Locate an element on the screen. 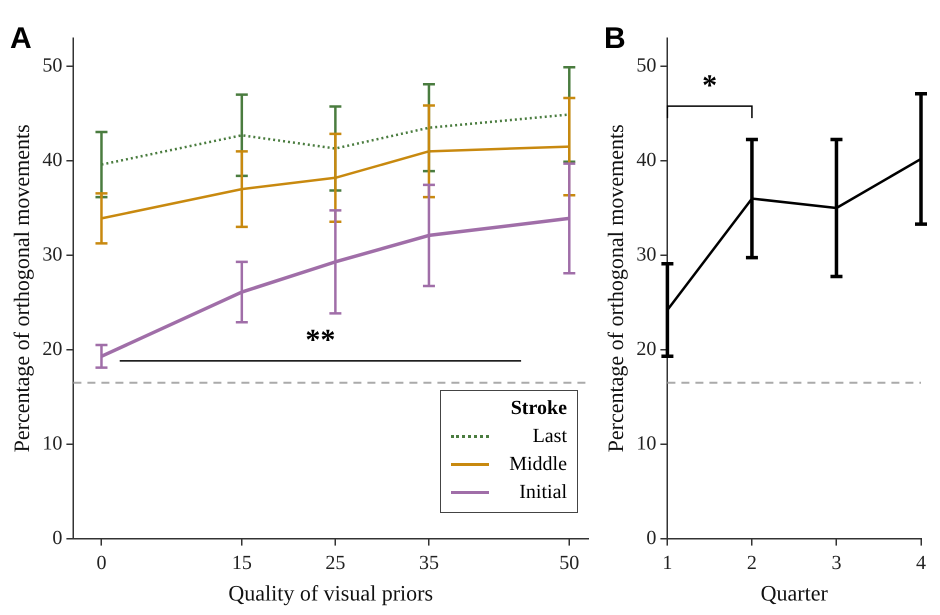 This screenshot has width=940, height=615. legend-label: Last is located at coordinates (549, 436).